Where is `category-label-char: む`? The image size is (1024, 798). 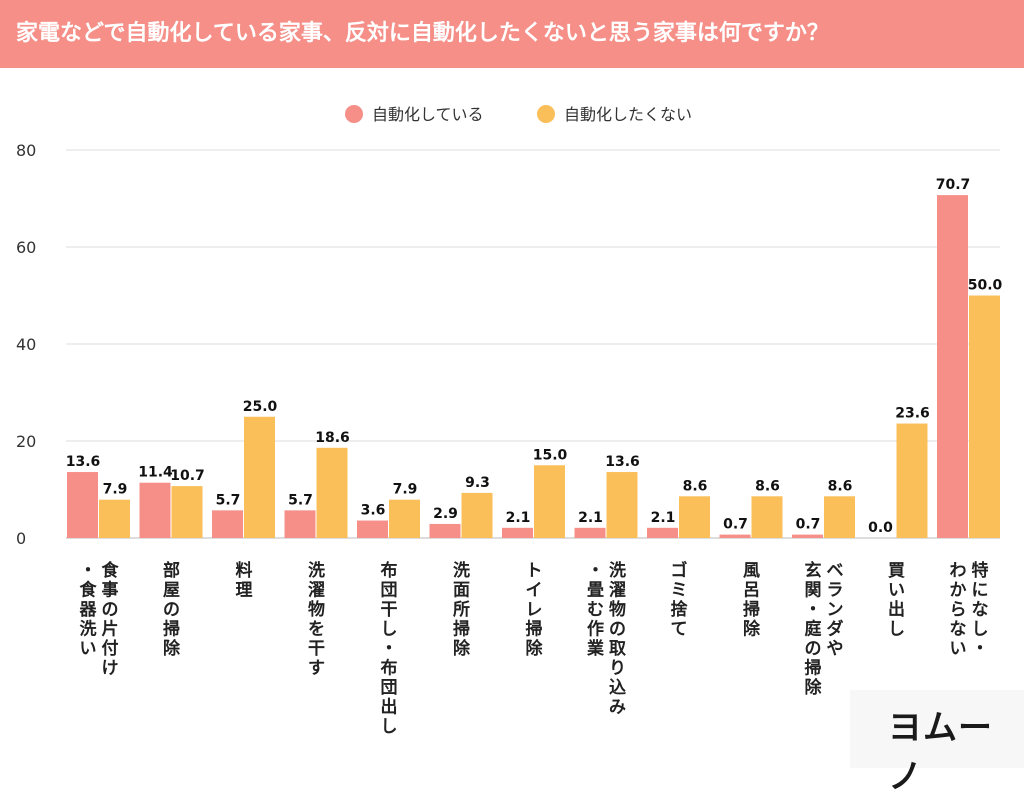 category-label-char: む is located at coordinates (595, 610).